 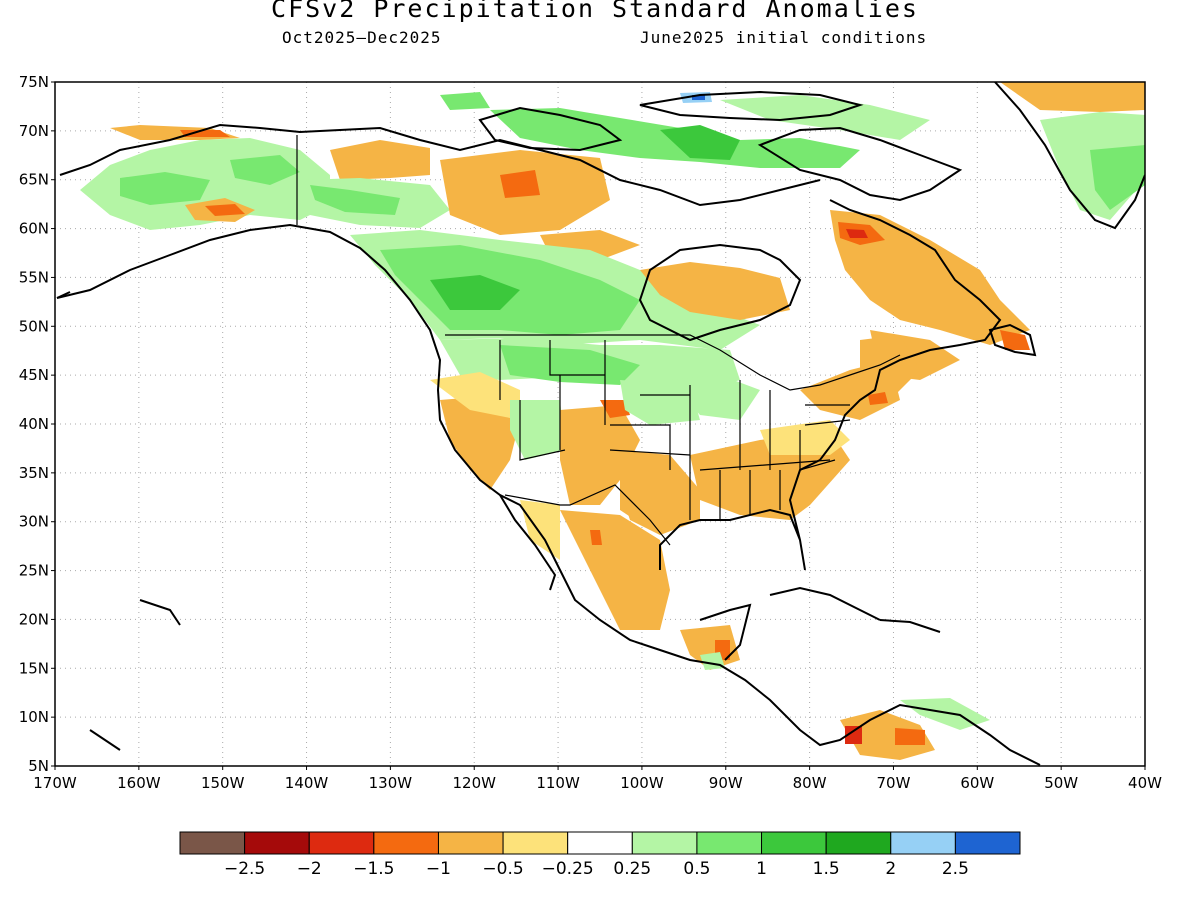 What do you see at coordinates (1069, 156) in the screenshot?
I see `coastline-greenland` at bounding box center [1069, 156].